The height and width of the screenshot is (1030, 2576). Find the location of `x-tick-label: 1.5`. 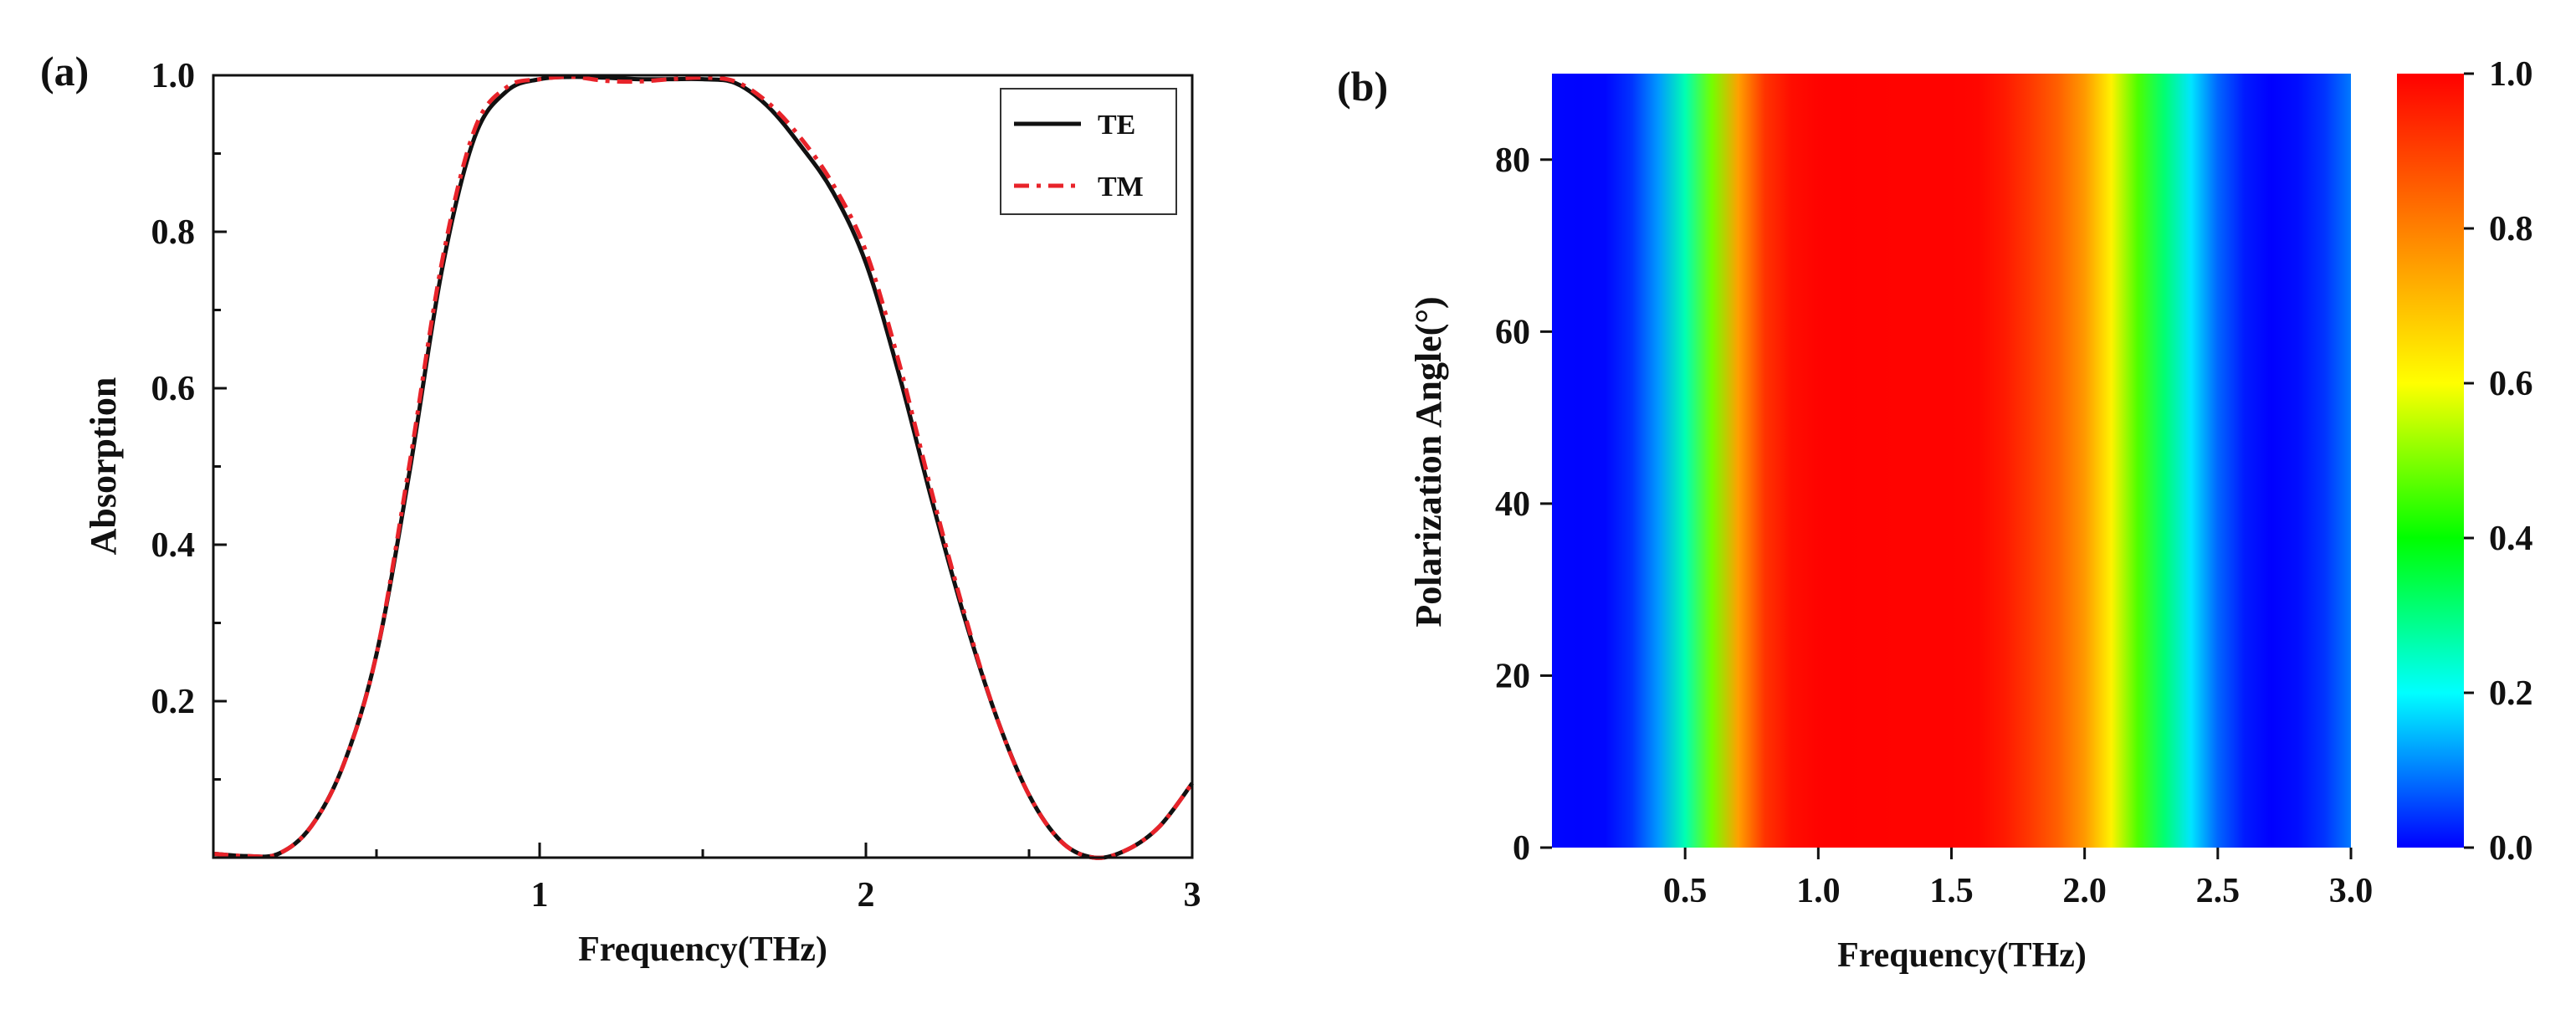

x-tick-label: 1.5 is located at coordinates (1952, 891).